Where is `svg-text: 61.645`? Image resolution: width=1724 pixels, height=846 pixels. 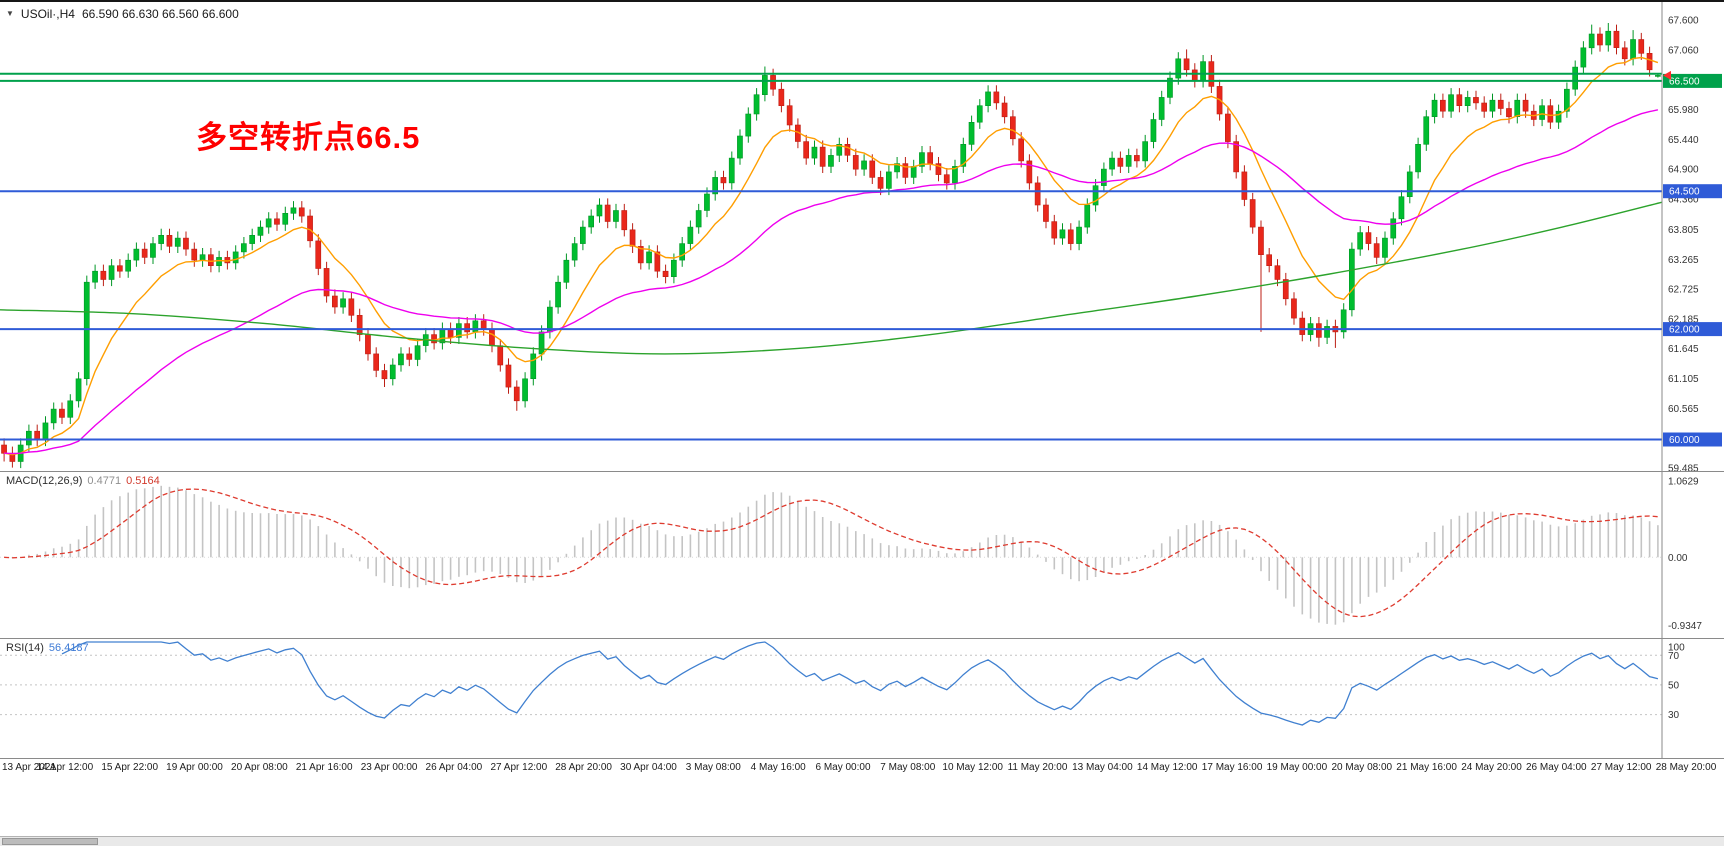 svg-text: 61.645 is located at coordinates (1683, 349).